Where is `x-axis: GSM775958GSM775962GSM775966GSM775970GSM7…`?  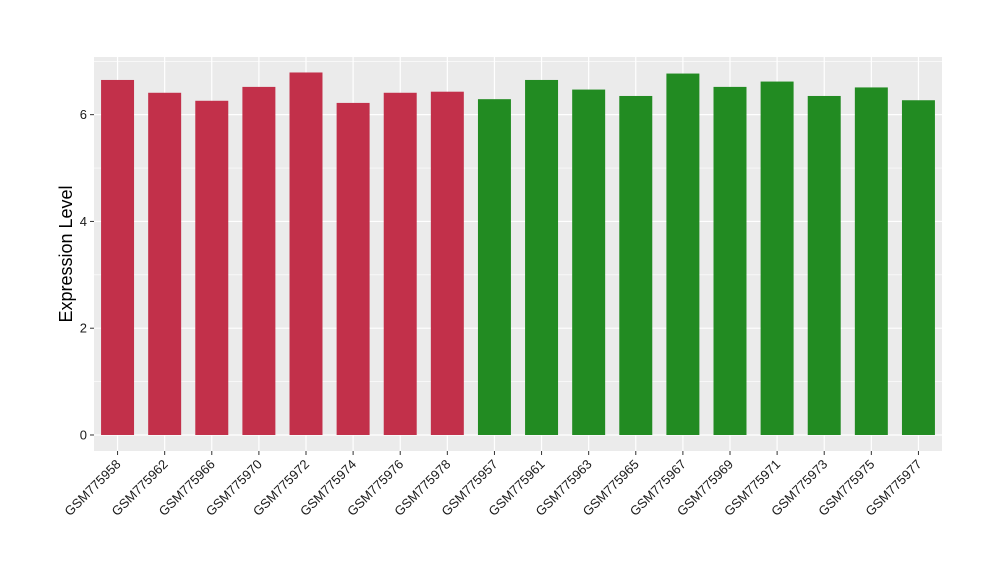 x-axis: GSM775958GSM775962GSM775966GSM775970GSM7… is located at coordinates (493, 485).